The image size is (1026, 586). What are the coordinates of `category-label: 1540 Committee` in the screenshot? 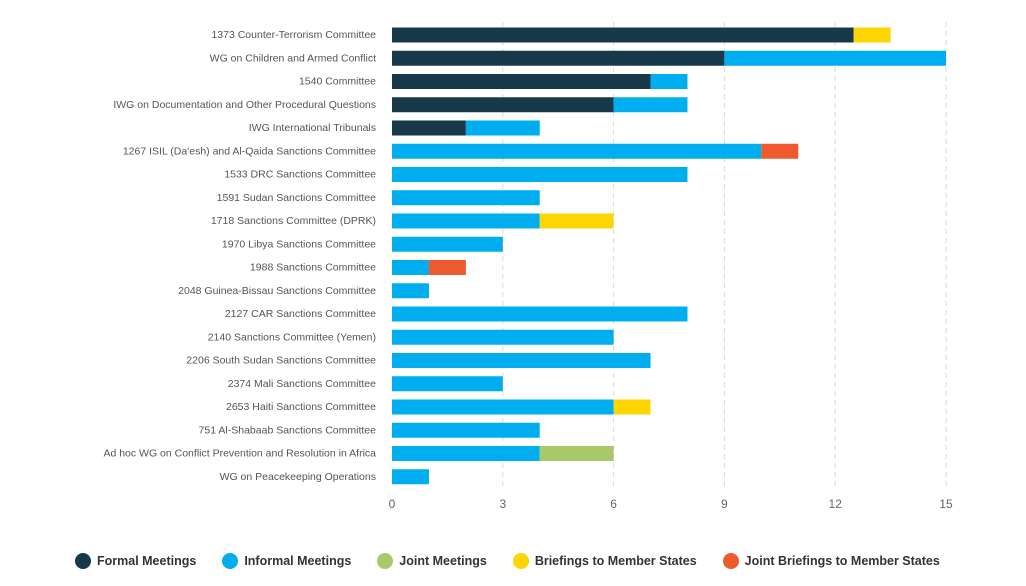 It's located at (337, 82).